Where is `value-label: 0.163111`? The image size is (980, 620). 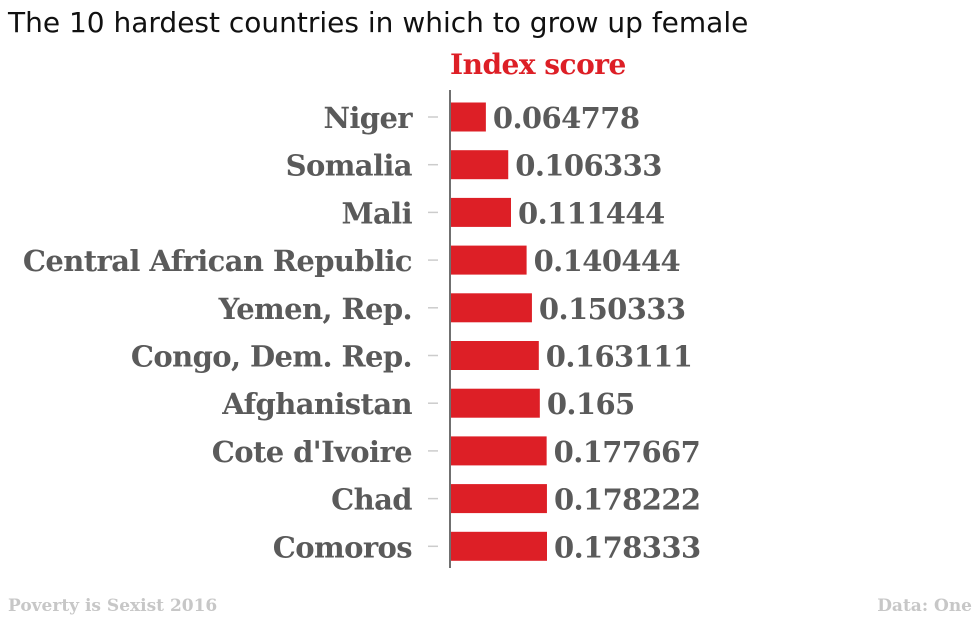
value-label: 0.163111 is located at coordinates (619, 357).